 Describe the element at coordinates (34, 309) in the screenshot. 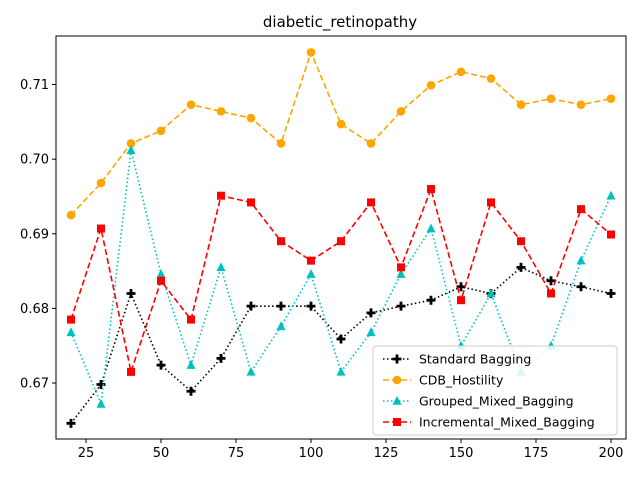

I see `y-tick-label: 0.68` at that location.